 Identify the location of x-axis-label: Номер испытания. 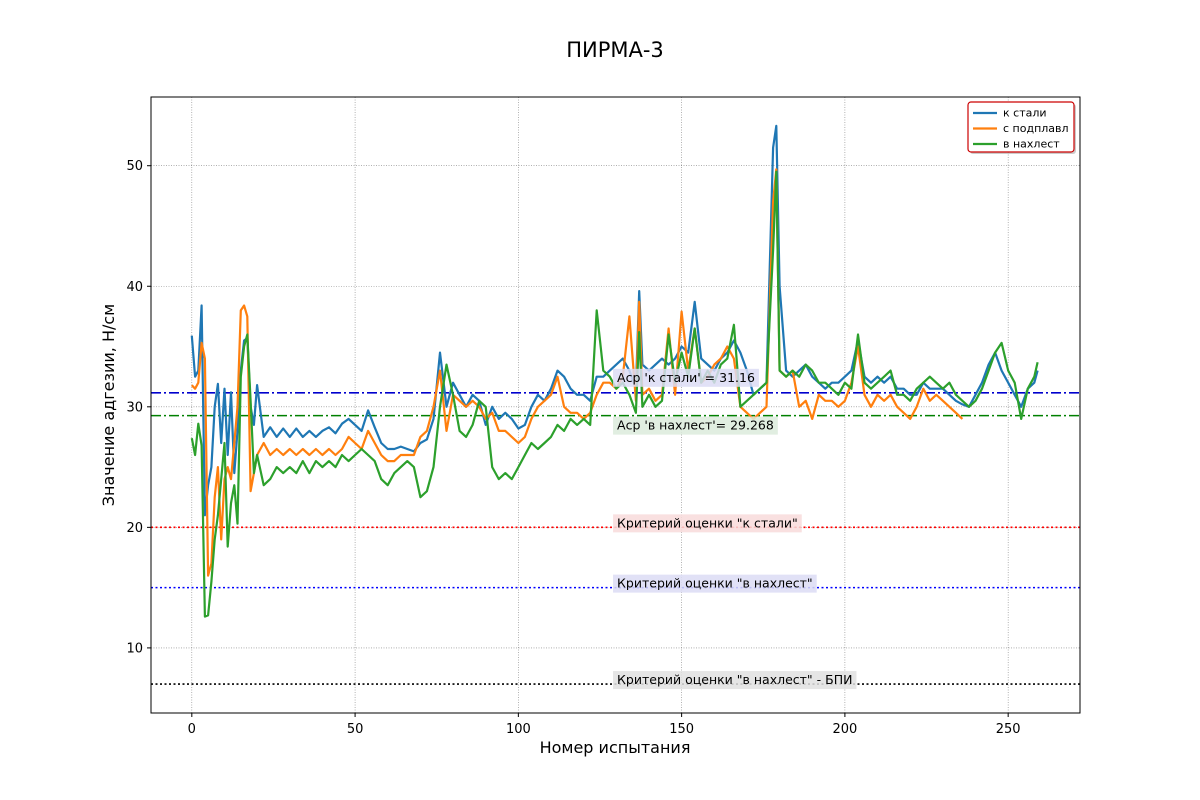
(615, 747).